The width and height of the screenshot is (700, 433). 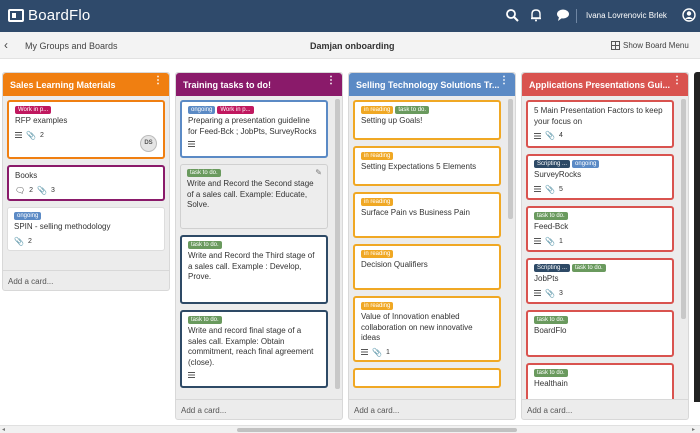 What do you see at coordinates (600, 333) in the screenshot?
I see `card: task to do. BoardFlo` at bounding box center [600, 333].